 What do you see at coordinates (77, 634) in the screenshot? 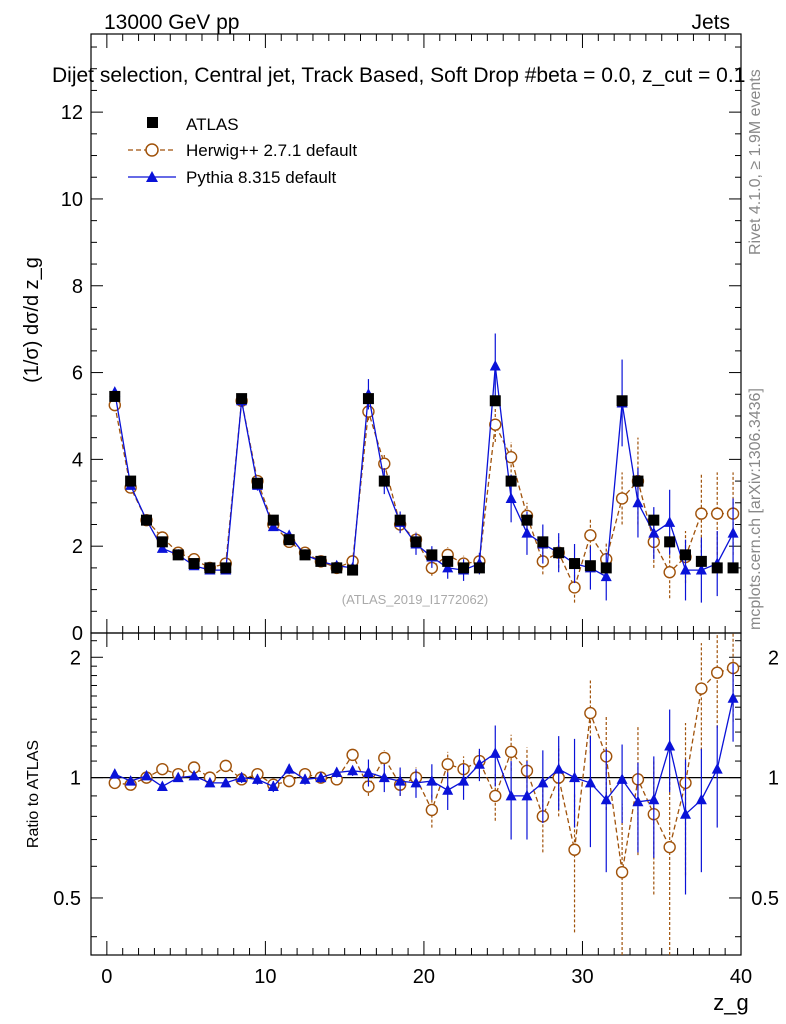
I see `main-y-tick-label: 0` at bounding box center [77, 634].